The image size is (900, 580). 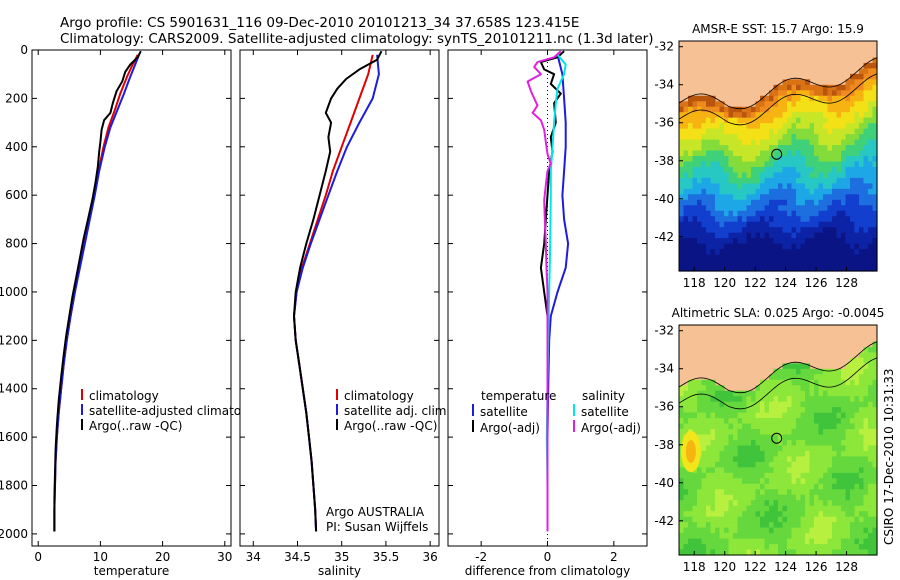 I want to click on x-tick-label: -2, so click(x=481, y=557).